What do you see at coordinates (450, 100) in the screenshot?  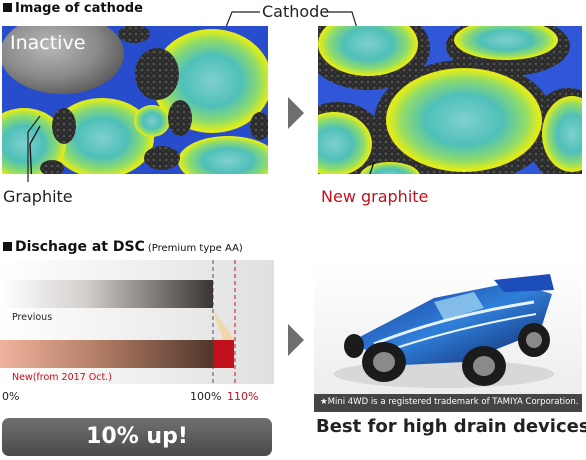 I see `cathode-image-after` at bounding box center [450, 100].